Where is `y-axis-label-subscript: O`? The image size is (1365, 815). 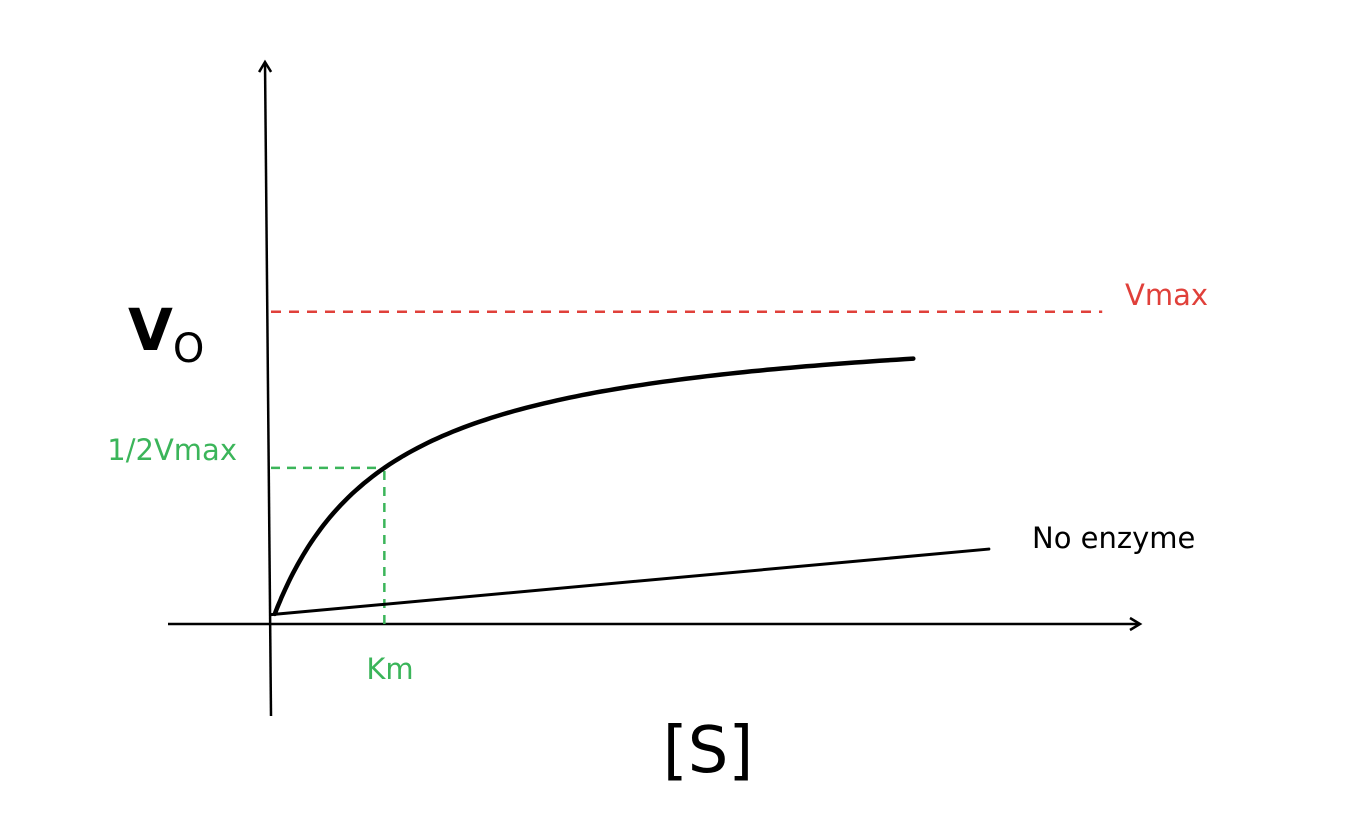
y-axis-label-subscript: O is located at coordinates (188, 349).